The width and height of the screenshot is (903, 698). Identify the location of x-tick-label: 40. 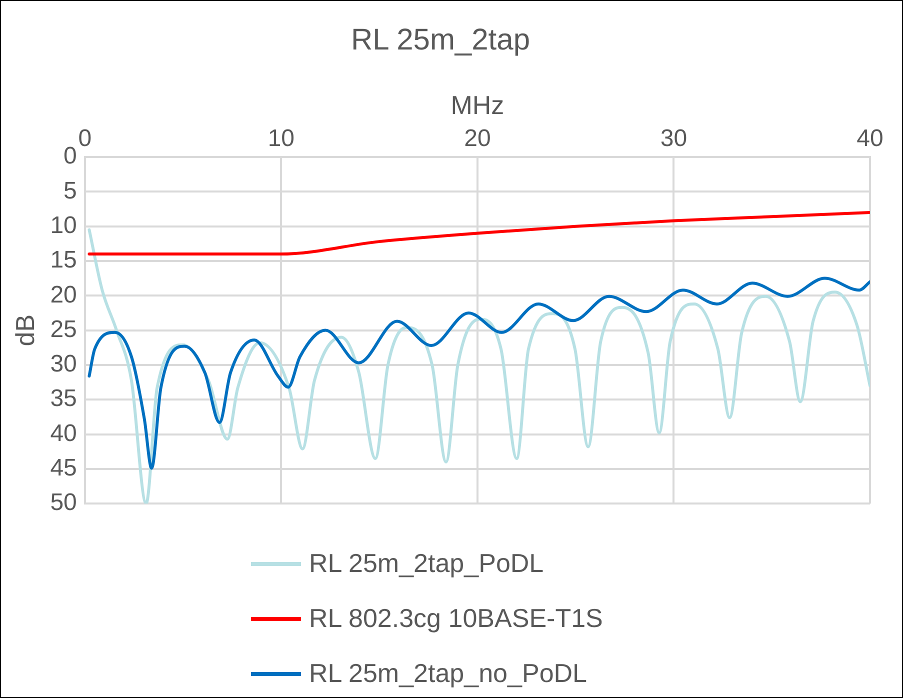
(870, 138).